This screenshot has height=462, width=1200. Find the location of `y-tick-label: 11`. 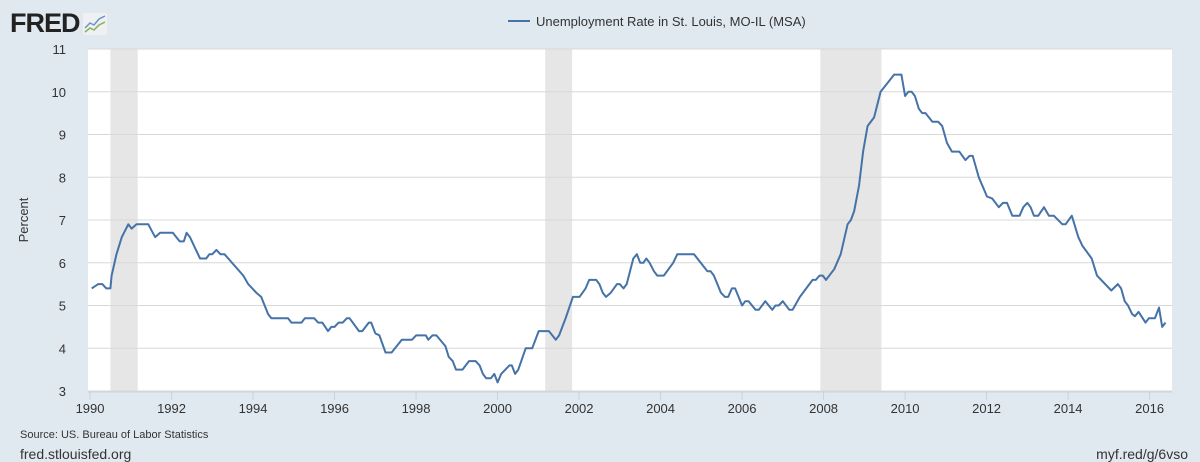

y-tick-label: 11 is located at coordinates (60, 49).